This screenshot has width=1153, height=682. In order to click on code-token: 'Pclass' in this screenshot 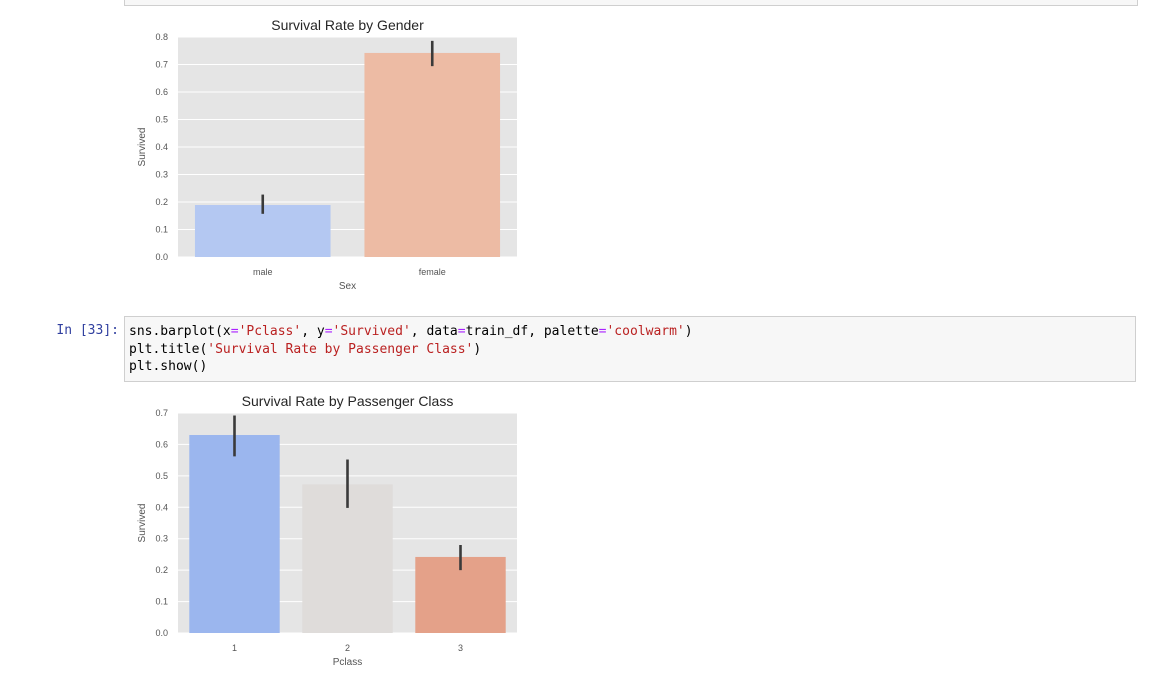, I will do `click(270, 331)`.